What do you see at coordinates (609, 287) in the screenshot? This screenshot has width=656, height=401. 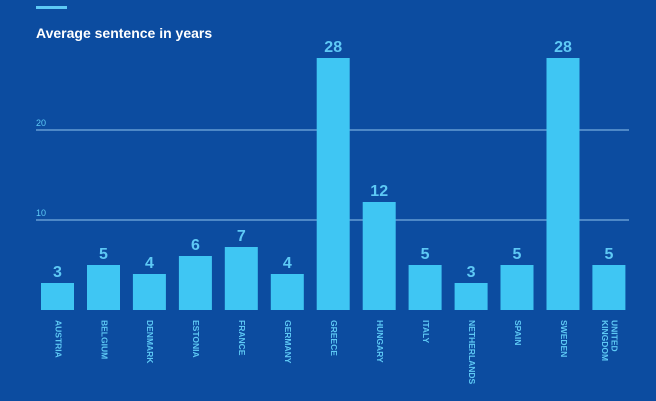 I see `bar-united-kingdom` at bounding box center [609, 287].